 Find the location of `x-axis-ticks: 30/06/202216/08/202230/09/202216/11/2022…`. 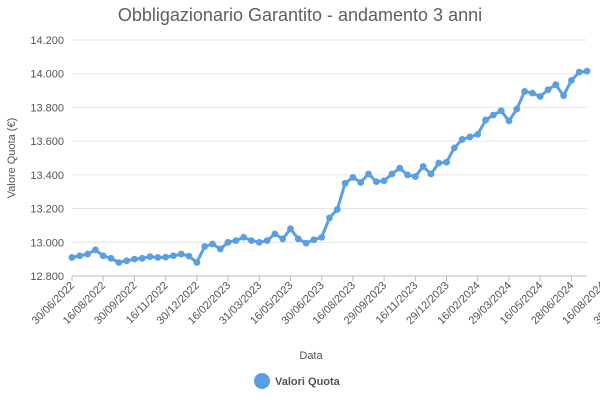

x-axis-ticks: 30/06/202216/08/202230/09/202216/11/2022… is located at coordinates (315, 301).